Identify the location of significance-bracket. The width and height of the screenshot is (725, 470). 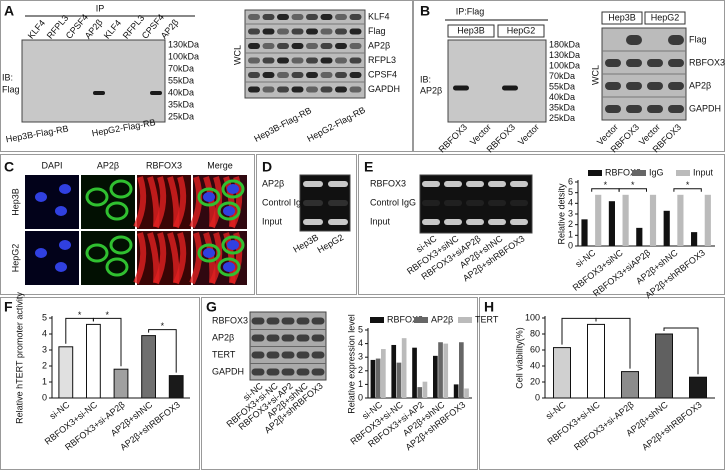
(681, 351).